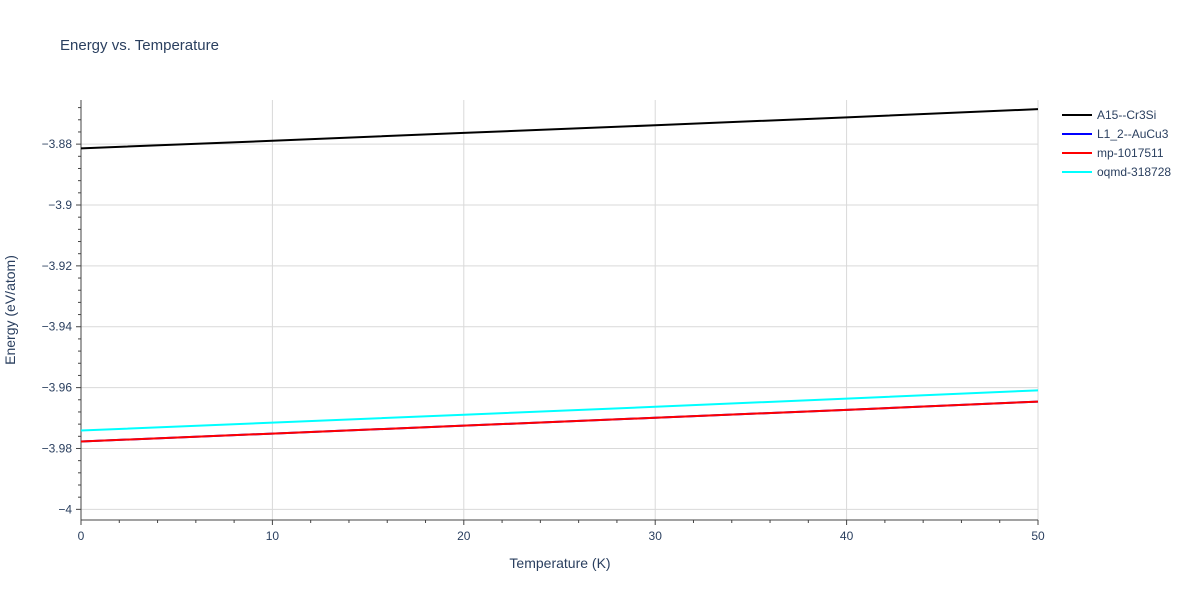  Describe the element at coordinates (65, 509) in the screenshot. I see `y-tick-label: −4` at that location.